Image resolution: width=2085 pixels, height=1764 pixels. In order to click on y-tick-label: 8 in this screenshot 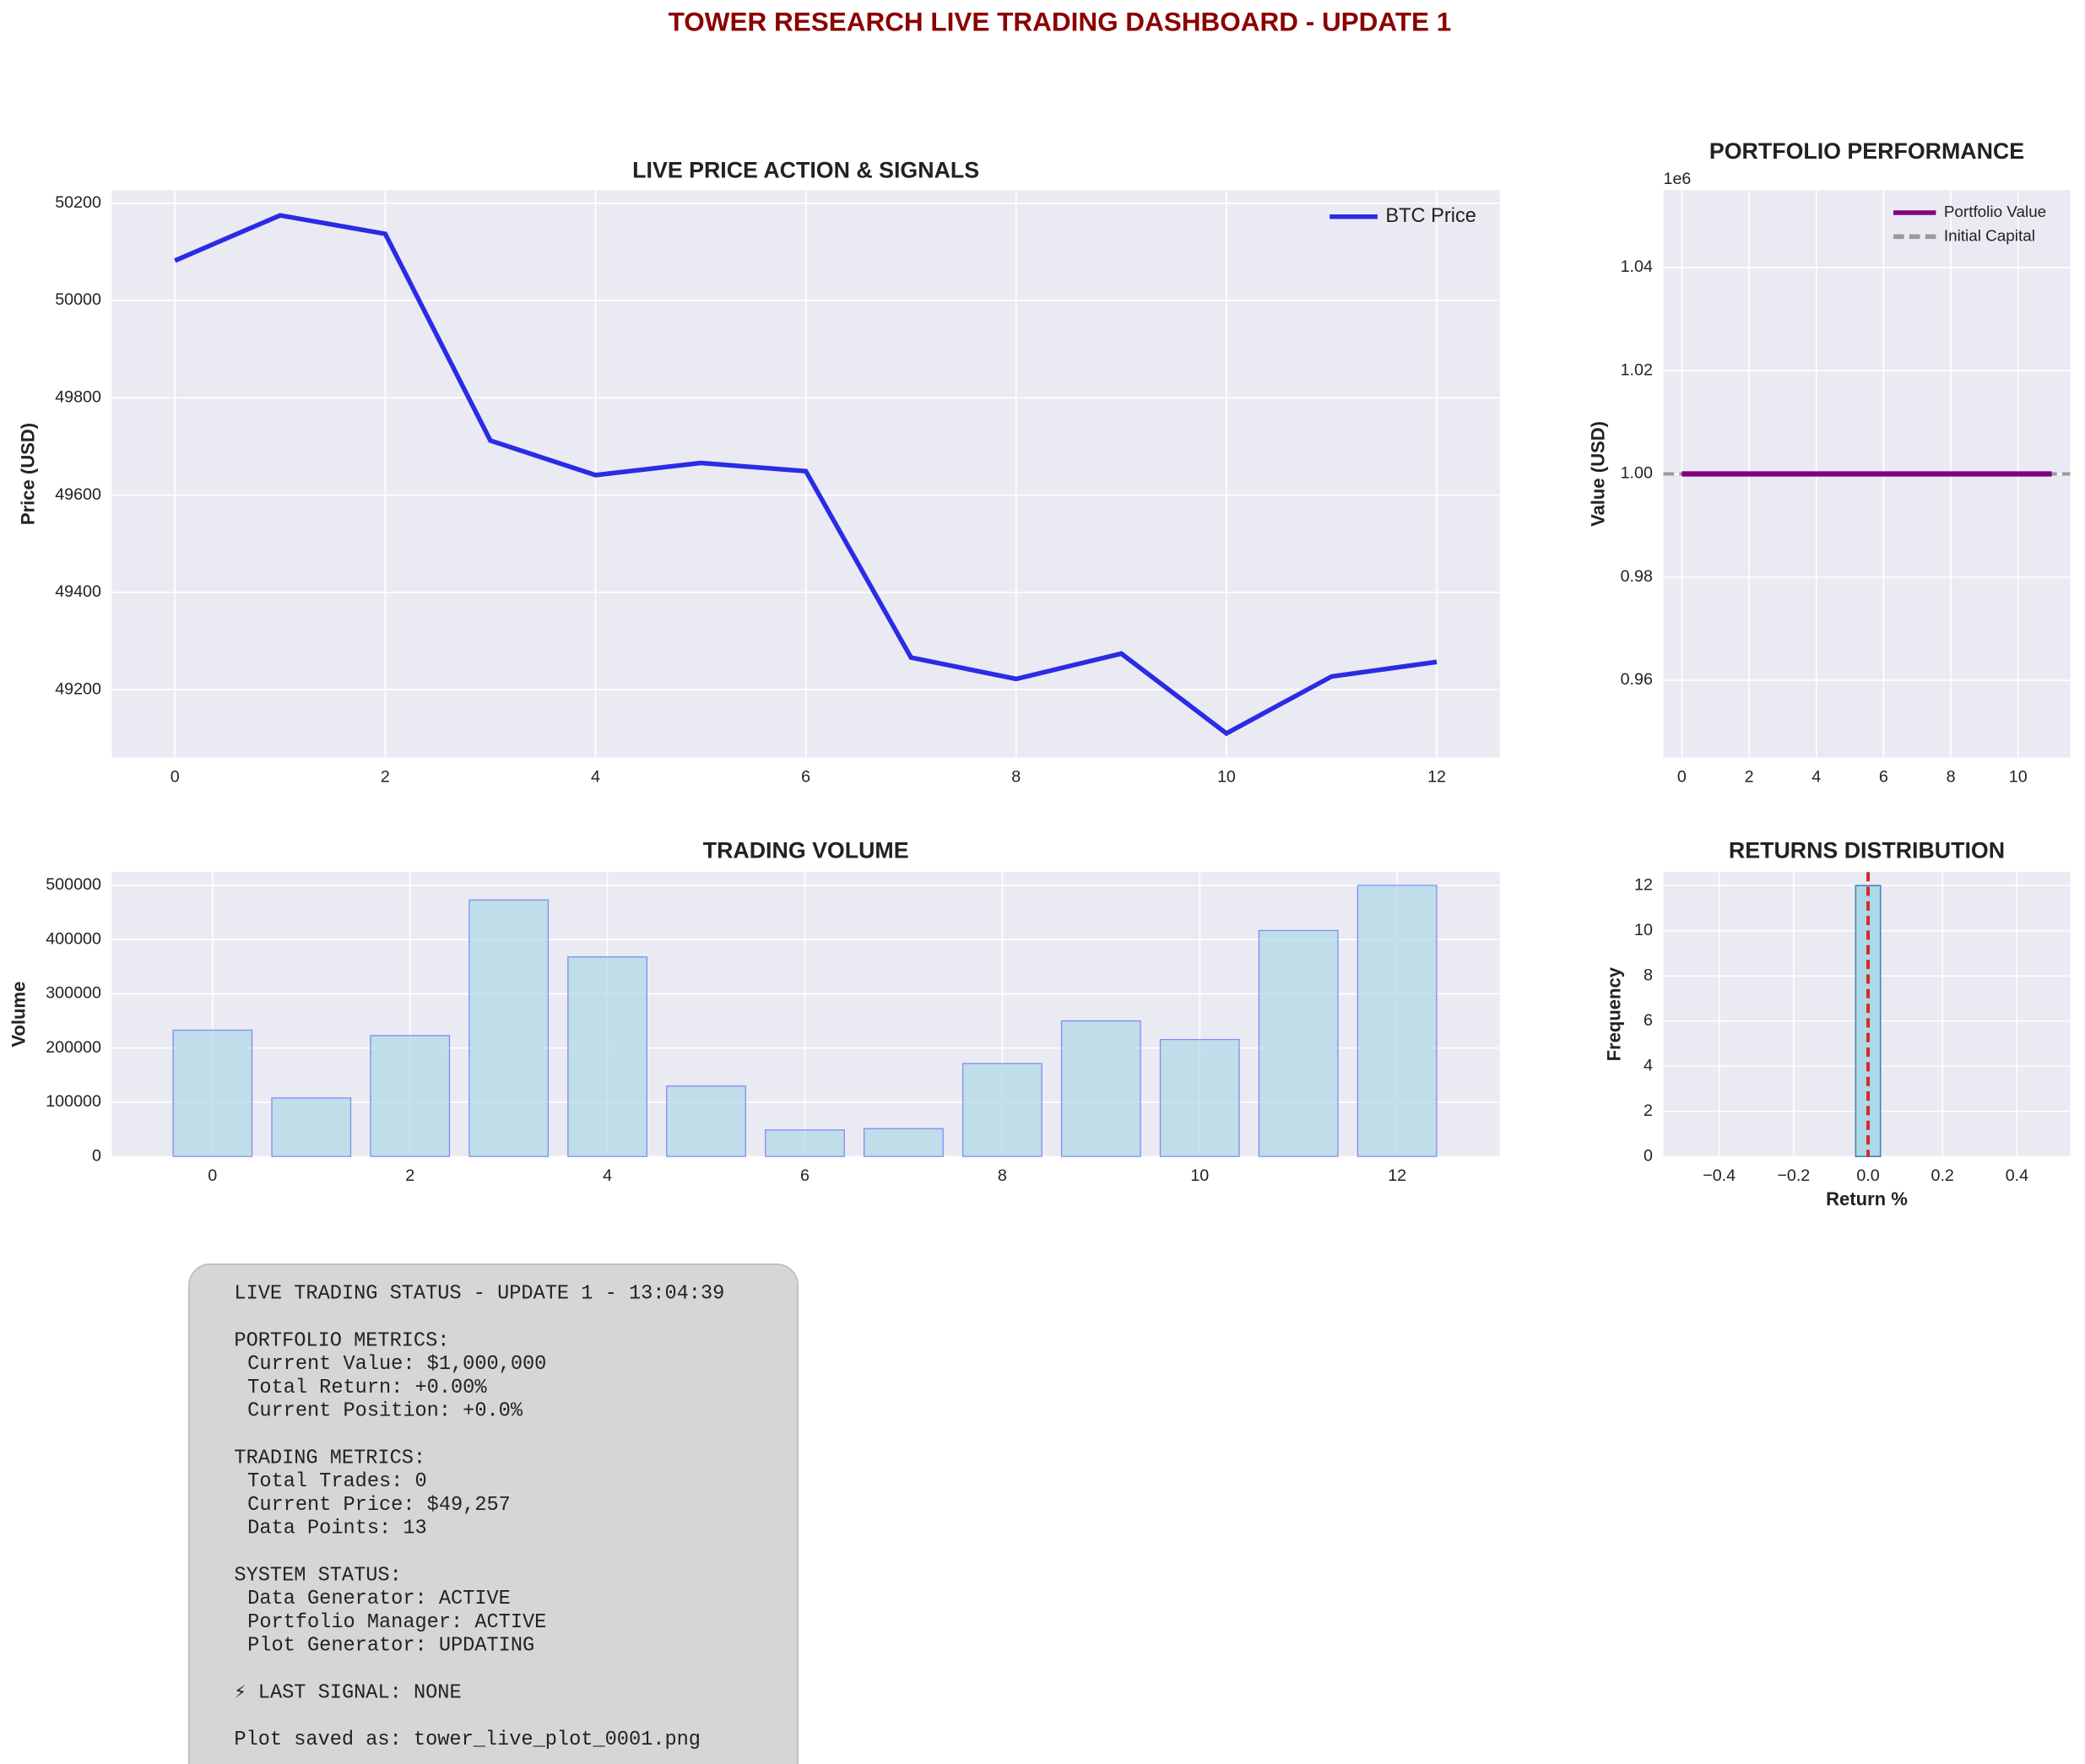, I will do `click(1648, 975)`.